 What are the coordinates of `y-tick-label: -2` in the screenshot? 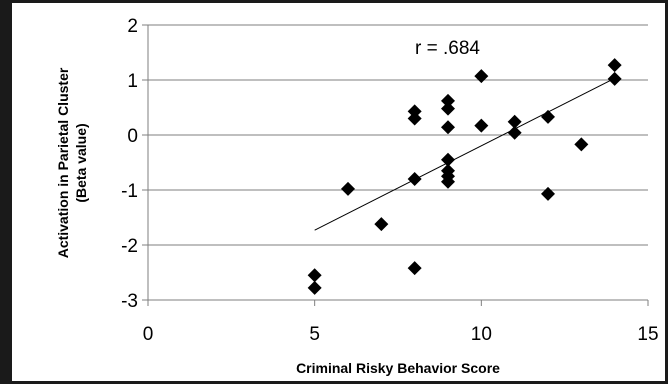 It's located at (129, 246).